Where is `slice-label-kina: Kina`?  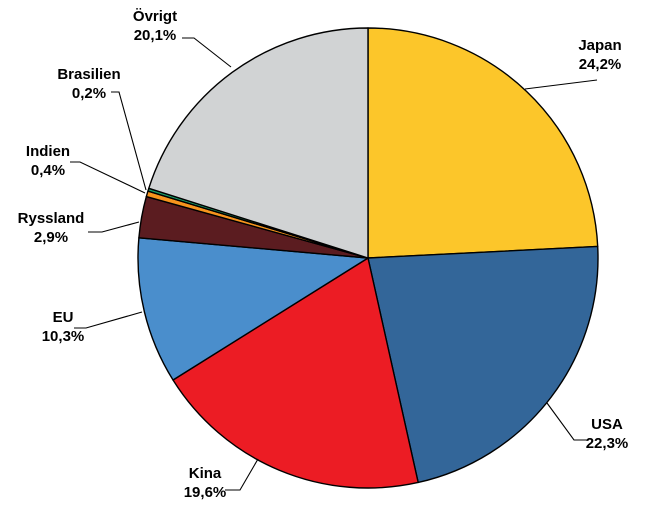
slice-label-kina: Kina is located at coordinates (205, 473).